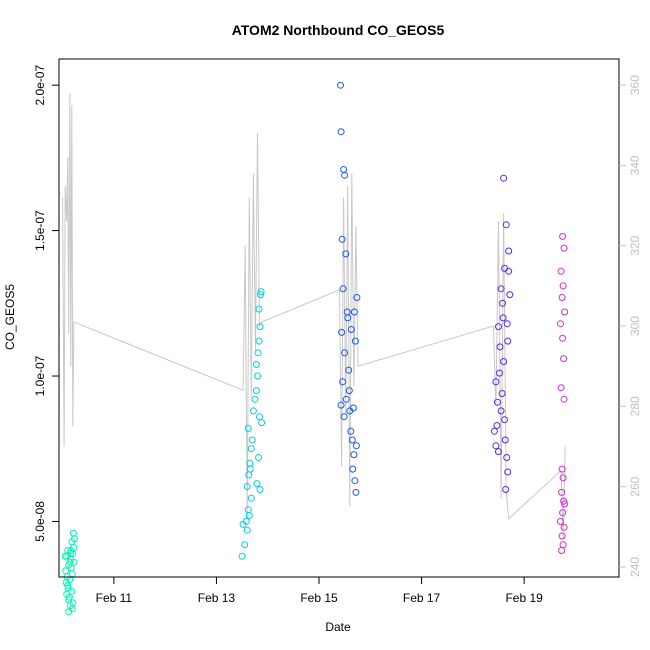 The width and height of the screenshot is (650, 650). I want to click on y2-tick-label: 360, so click(635, 85).